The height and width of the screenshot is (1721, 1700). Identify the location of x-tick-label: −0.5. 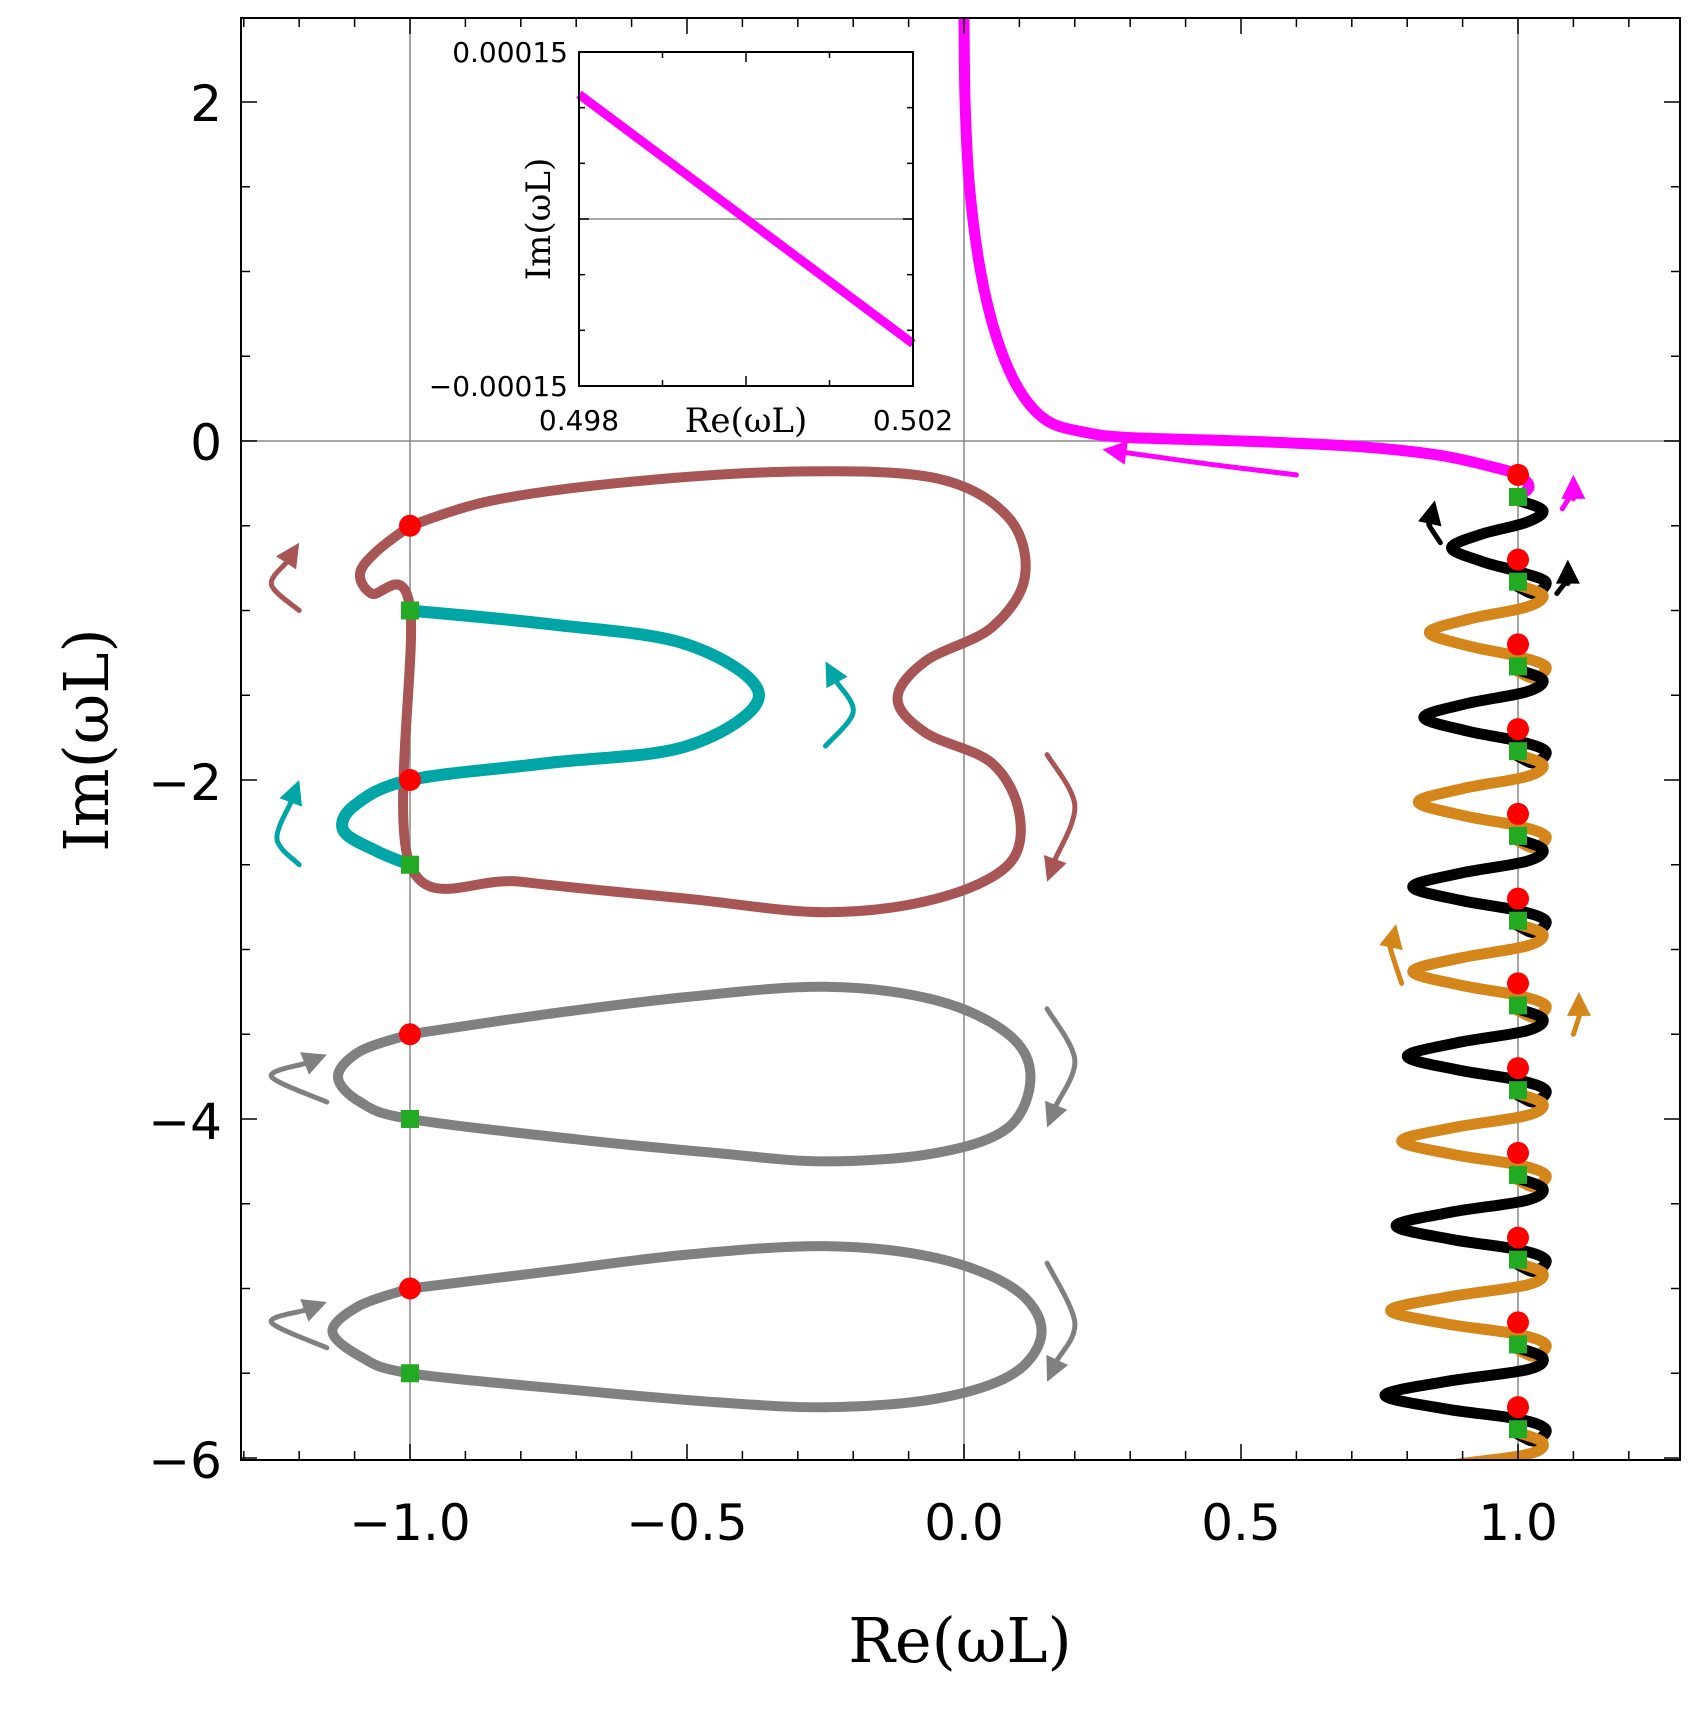
(686, 1523).